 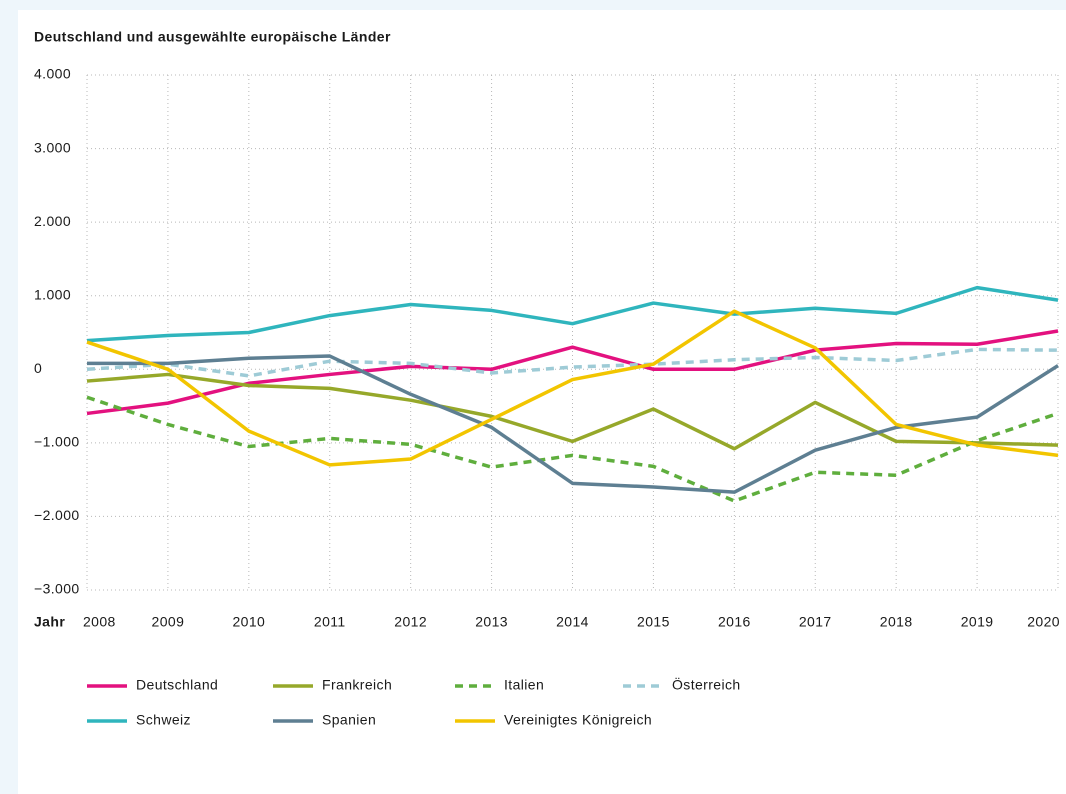 I want to click on legend-label: Vereinigtes Königreich, so click(x=578, y=720).